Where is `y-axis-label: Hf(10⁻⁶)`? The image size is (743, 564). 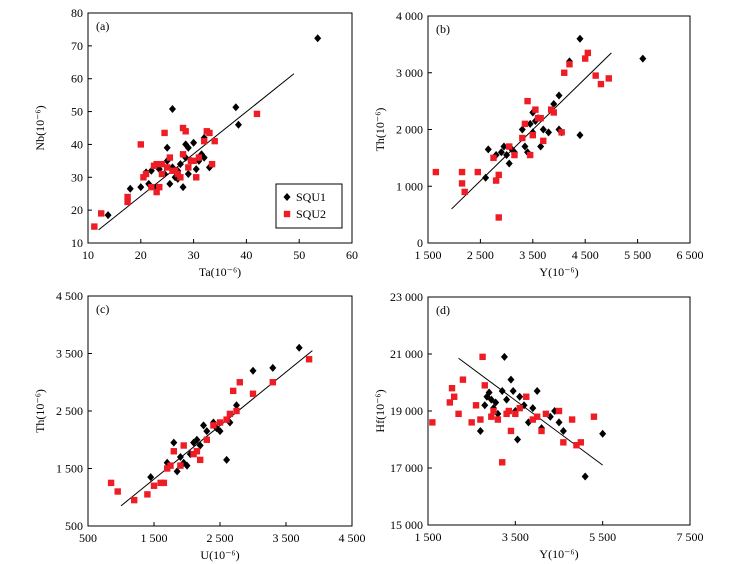 y-axis-label: Hf(10⁻⁶) is located at coordinates (380, 410).